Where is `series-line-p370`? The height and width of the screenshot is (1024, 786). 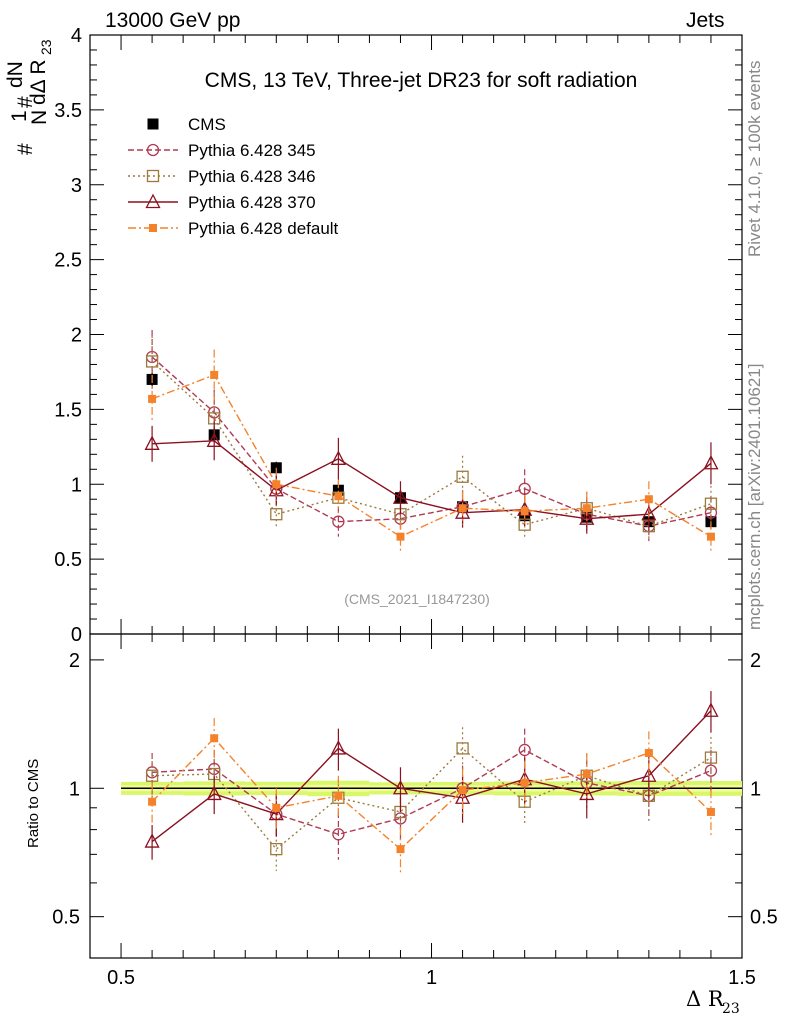 series-line-p370 is located at coordinates (432, 480).